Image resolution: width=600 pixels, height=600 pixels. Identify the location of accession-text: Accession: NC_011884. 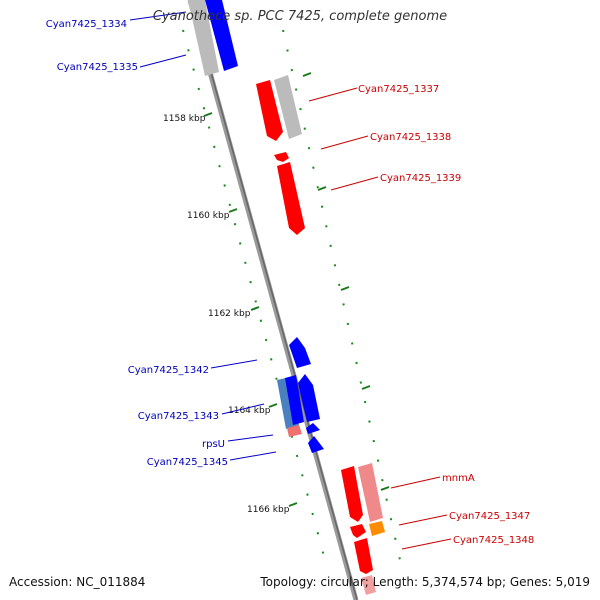
(77, 582).